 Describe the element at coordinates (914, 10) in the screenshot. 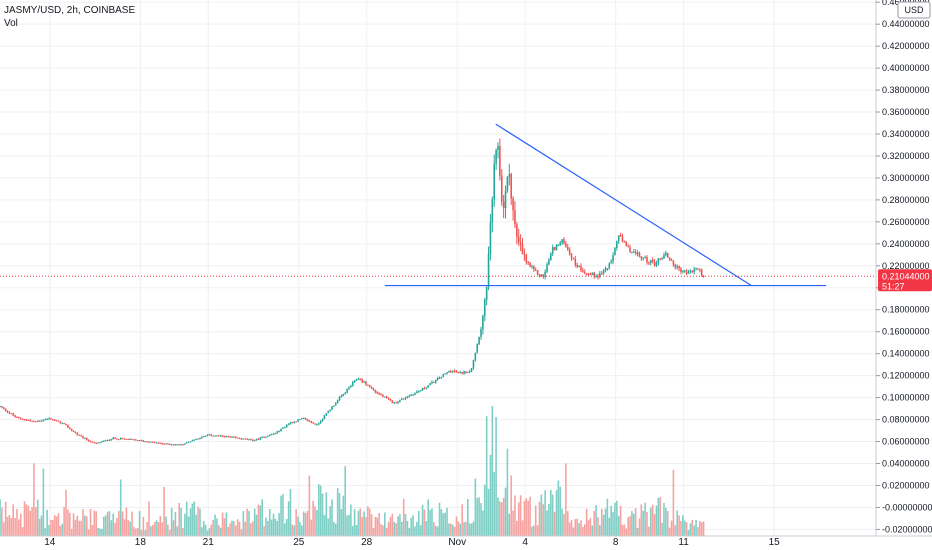

I see `currency-badge: USD` at that location.